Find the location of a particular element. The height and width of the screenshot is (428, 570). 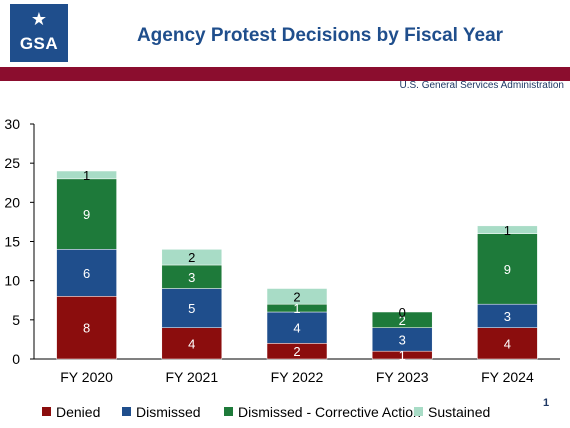

legend-label: Dismissed - Corrective Action is located at coordinates (329, 412).